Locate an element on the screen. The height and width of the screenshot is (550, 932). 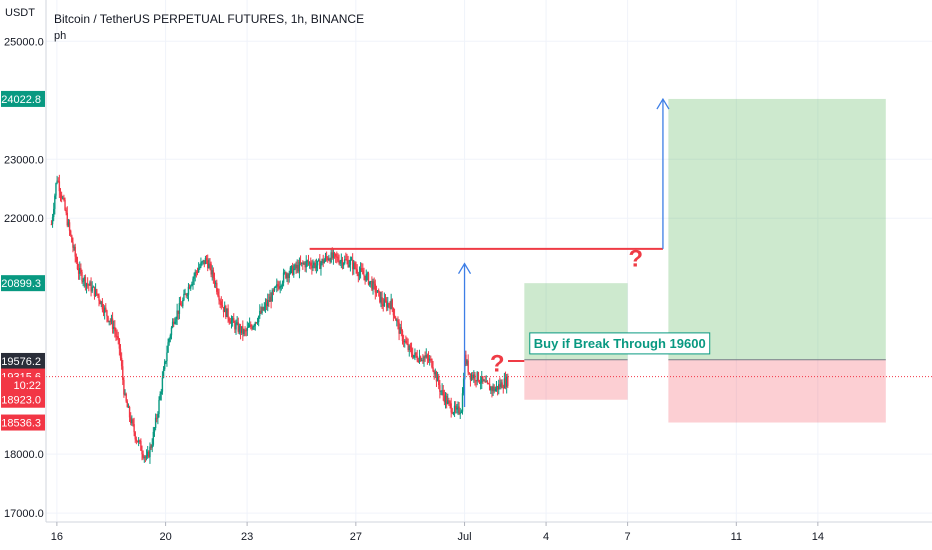
price-tag-label: 20899.3 is located at coordinates (21, 284).